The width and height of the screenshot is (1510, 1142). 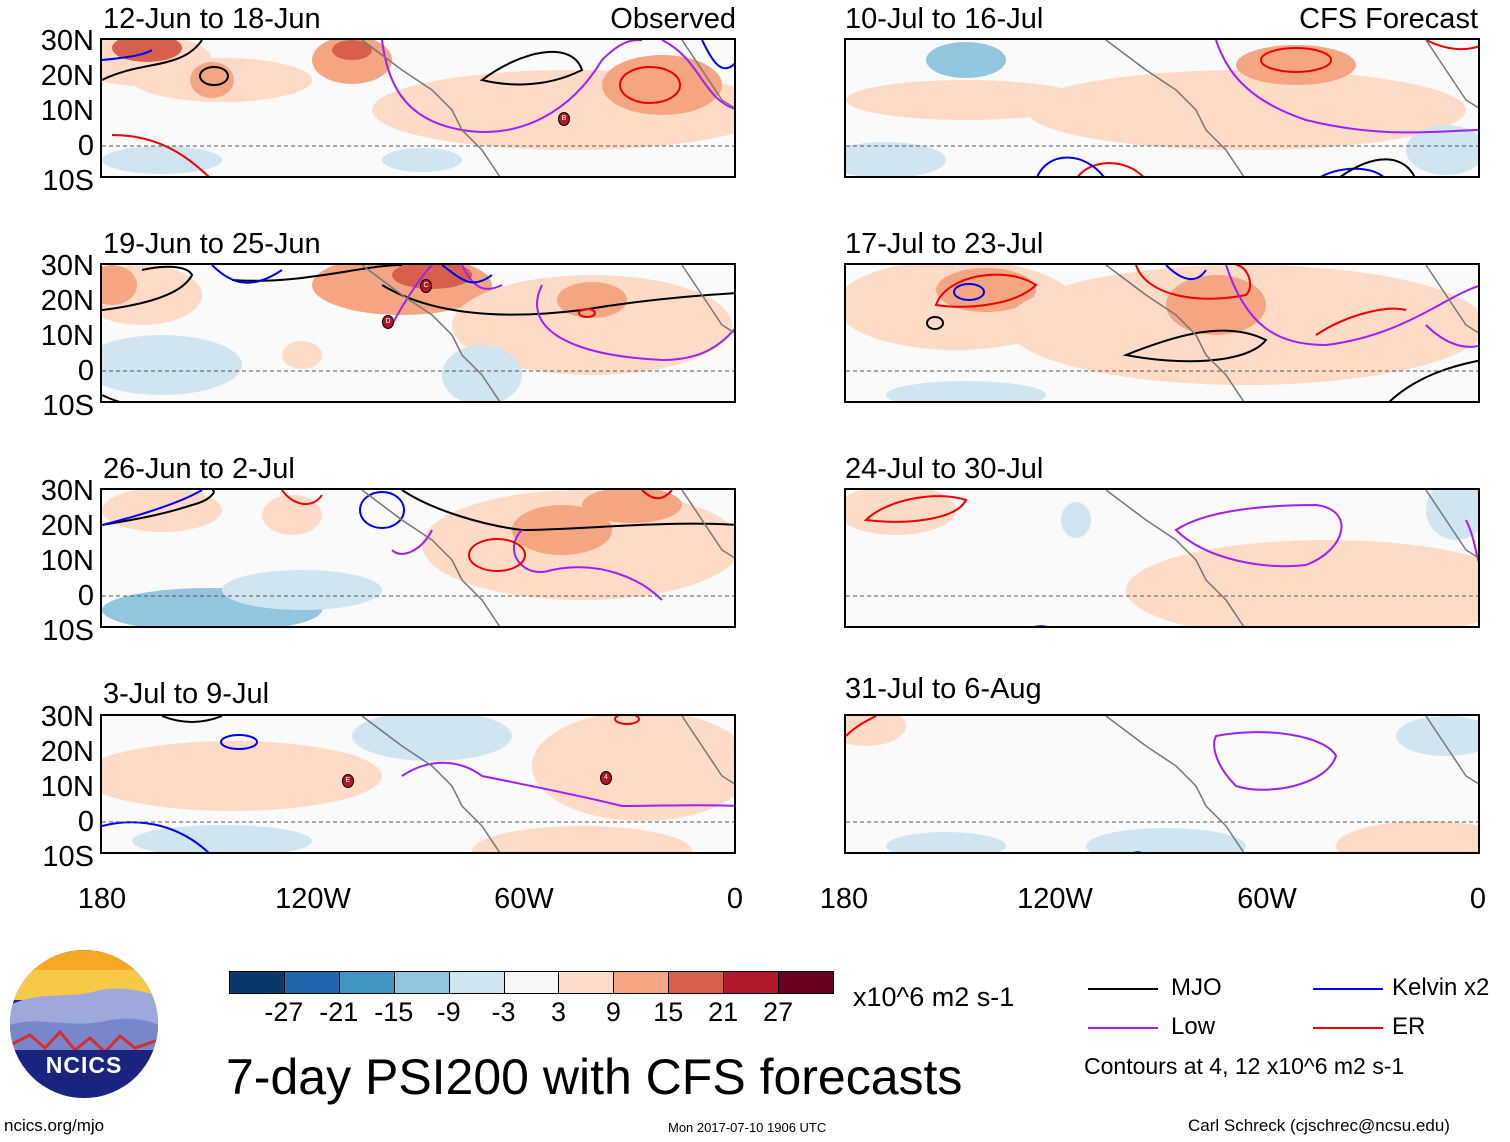 I want to click on footer-timestamp: Mon 2017-07-10 1906 UTC, so click(x=747, y=1127).